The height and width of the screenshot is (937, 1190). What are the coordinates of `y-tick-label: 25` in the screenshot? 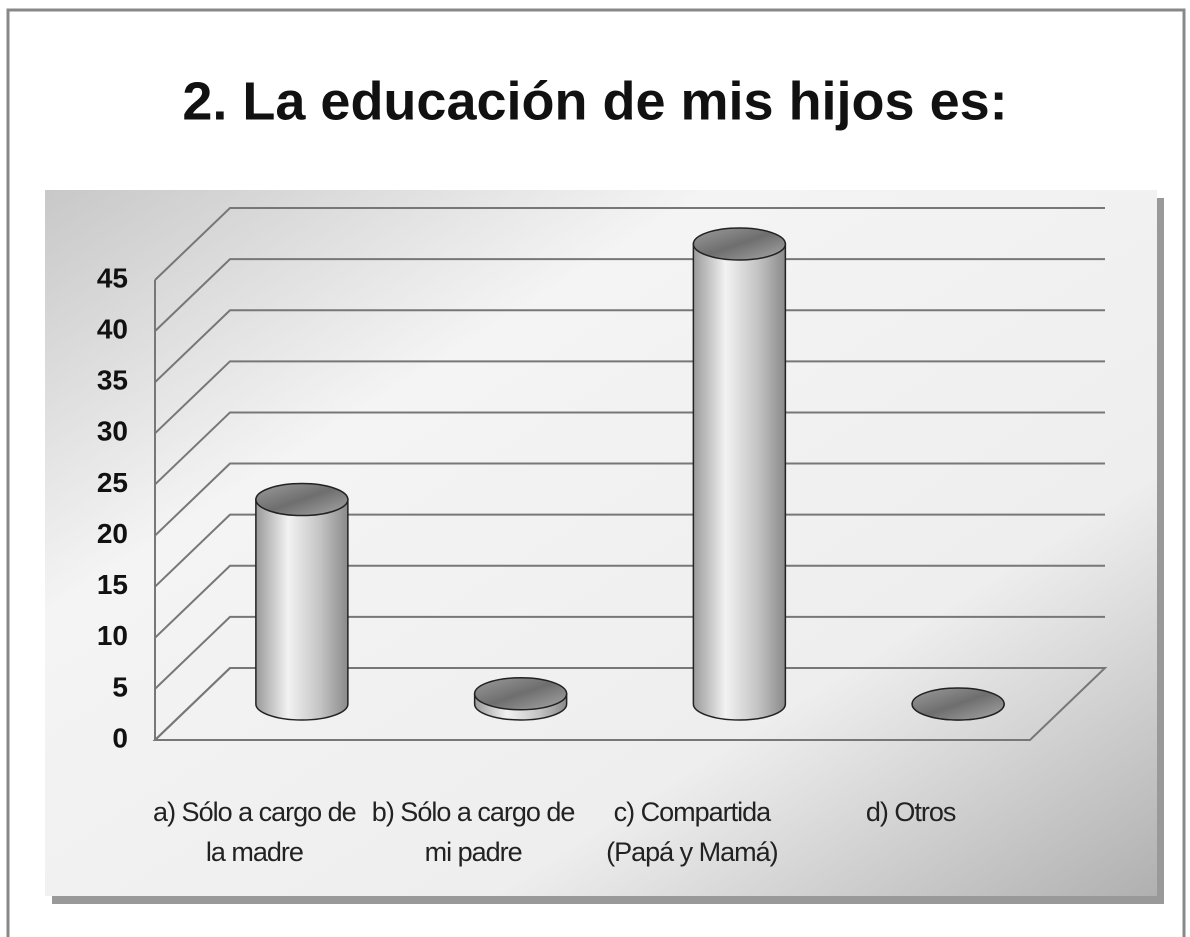 It's located at (112, 482).